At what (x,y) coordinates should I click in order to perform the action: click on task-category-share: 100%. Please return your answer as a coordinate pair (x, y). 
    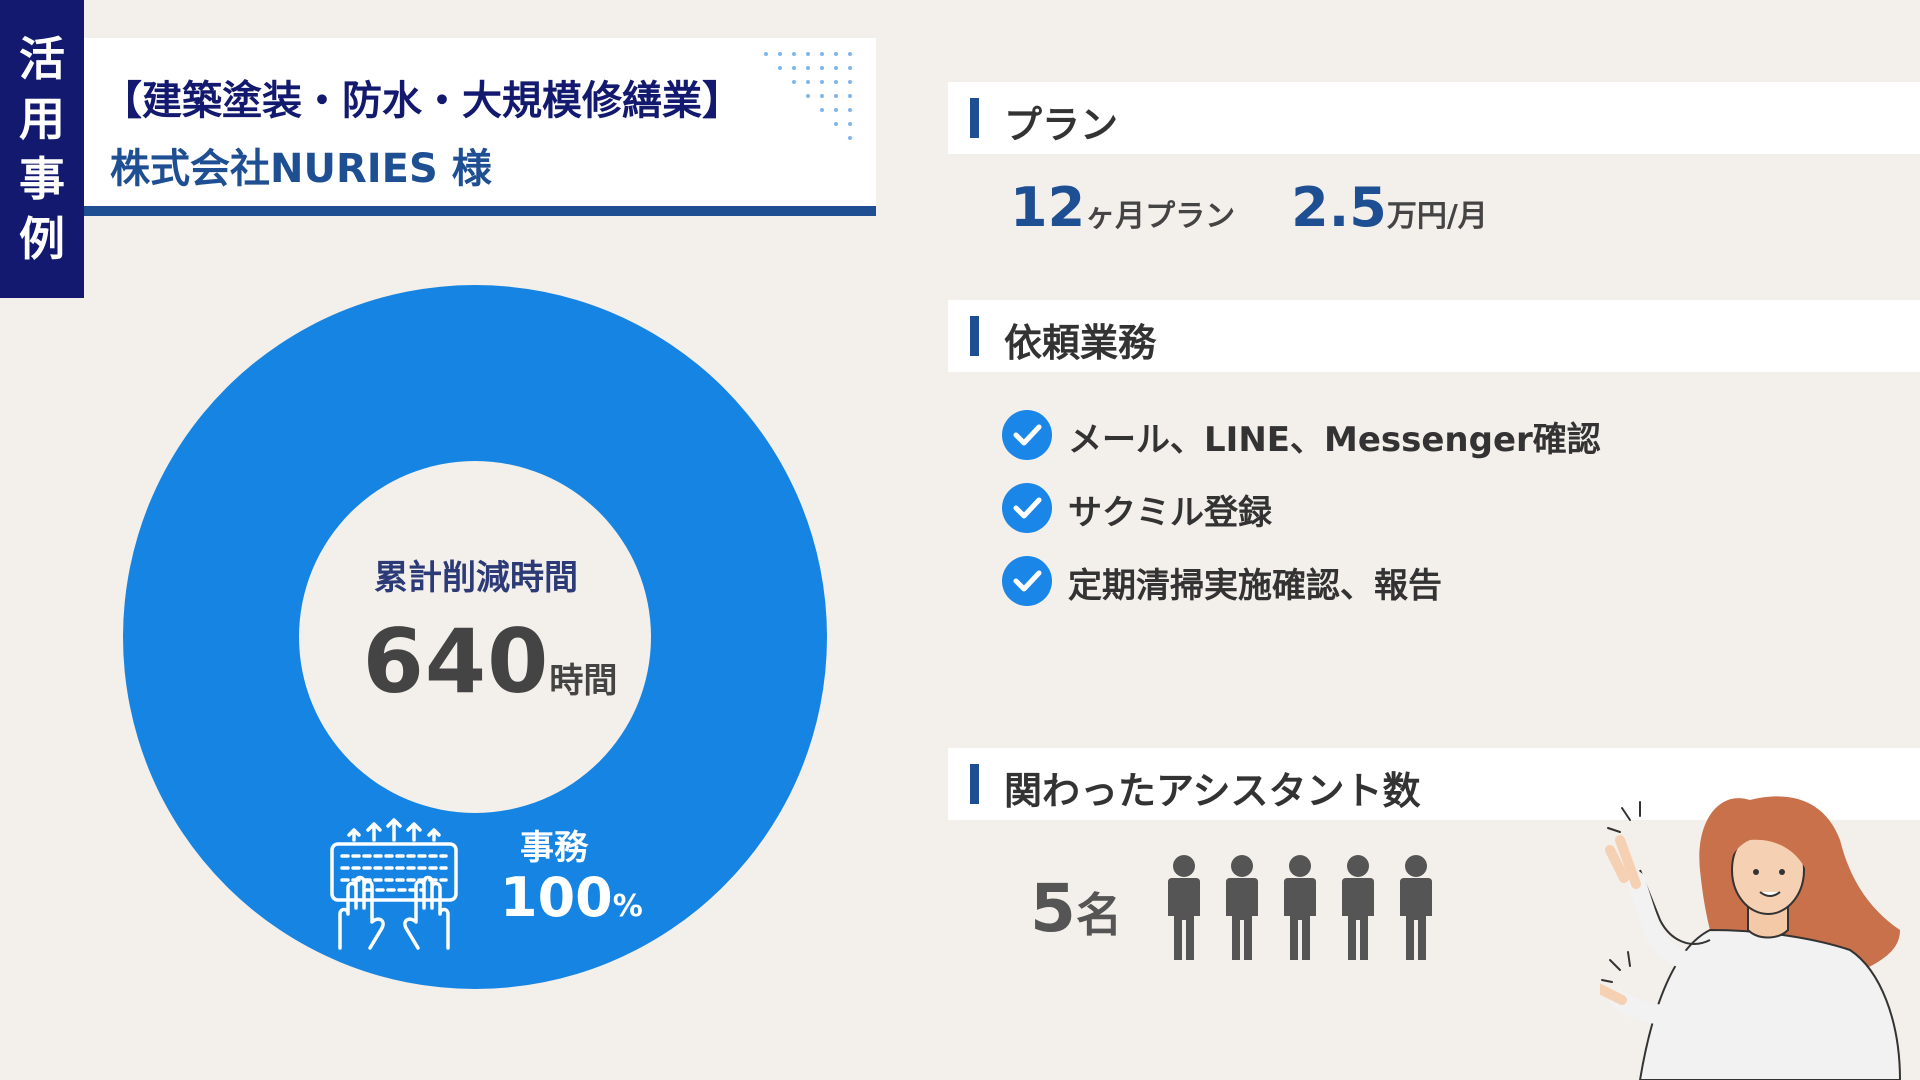
    Looking at the image, I should click on (571, 897).